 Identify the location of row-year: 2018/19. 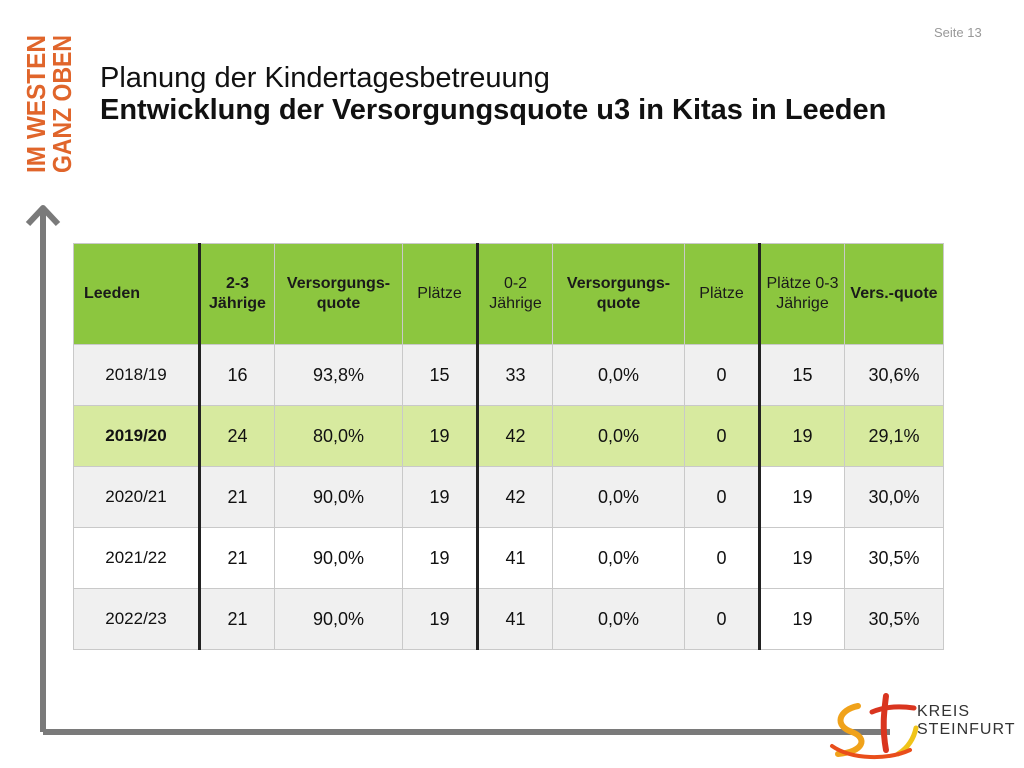
(136, 375).